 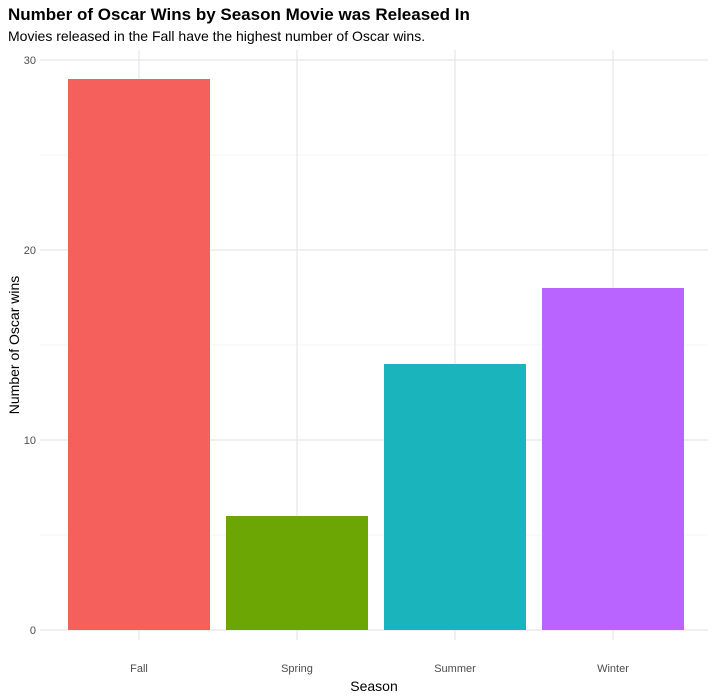 I want to click on x-tick-label: Spring, so click(x=297, y=669).